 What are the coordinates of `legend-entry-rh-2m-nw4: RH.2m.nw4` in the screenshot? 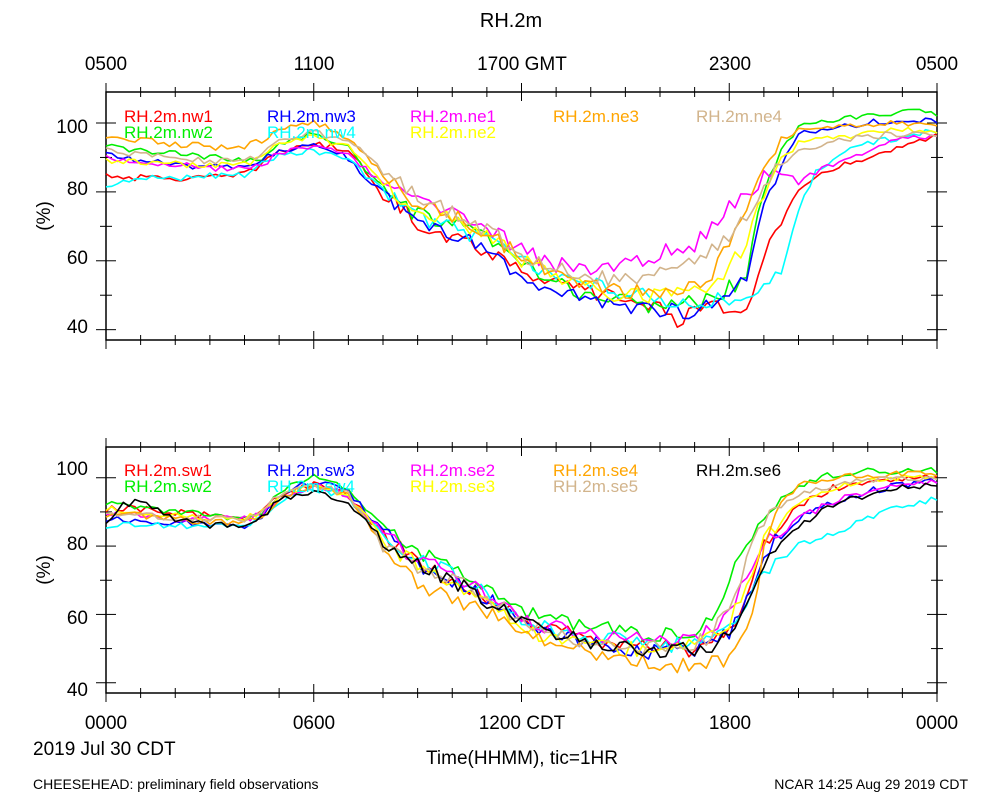 It's located at (311, 132).